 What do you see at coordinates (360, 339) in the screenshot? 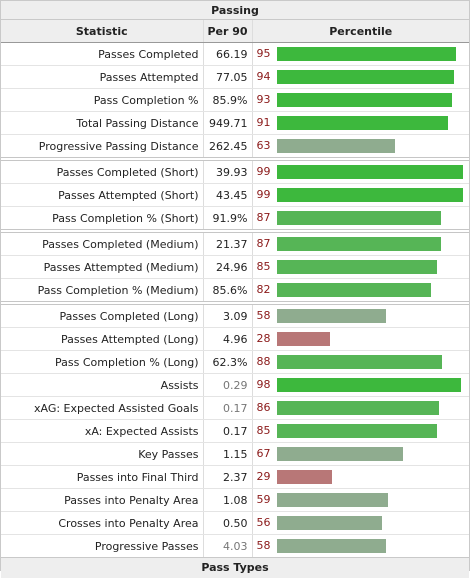
I see `percentile-cell: 28` at bounding box center [360, 339].